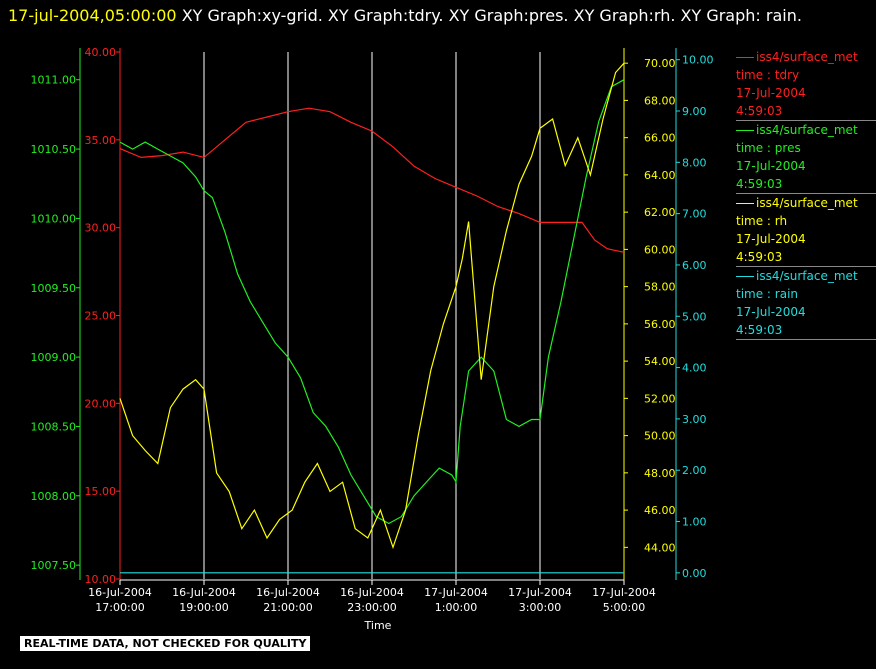  What do you see at coordinates (660, 63) in the screenshot?
I see `rh-tick-label: 70.00` at bounding box center [660, 63].